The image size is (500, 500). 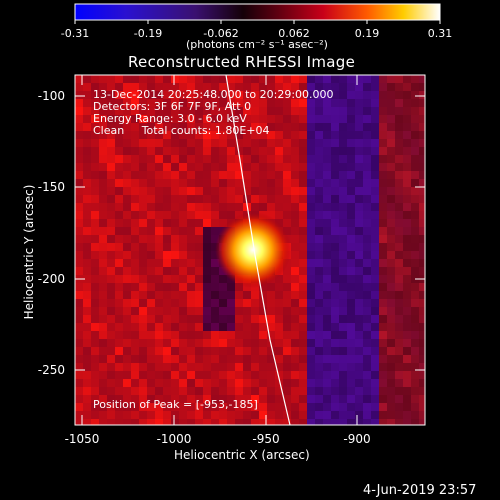 What do you see at coordinates (257, 12) in the screenshot?
I see `colorbar` at bounding box center [257, 12].